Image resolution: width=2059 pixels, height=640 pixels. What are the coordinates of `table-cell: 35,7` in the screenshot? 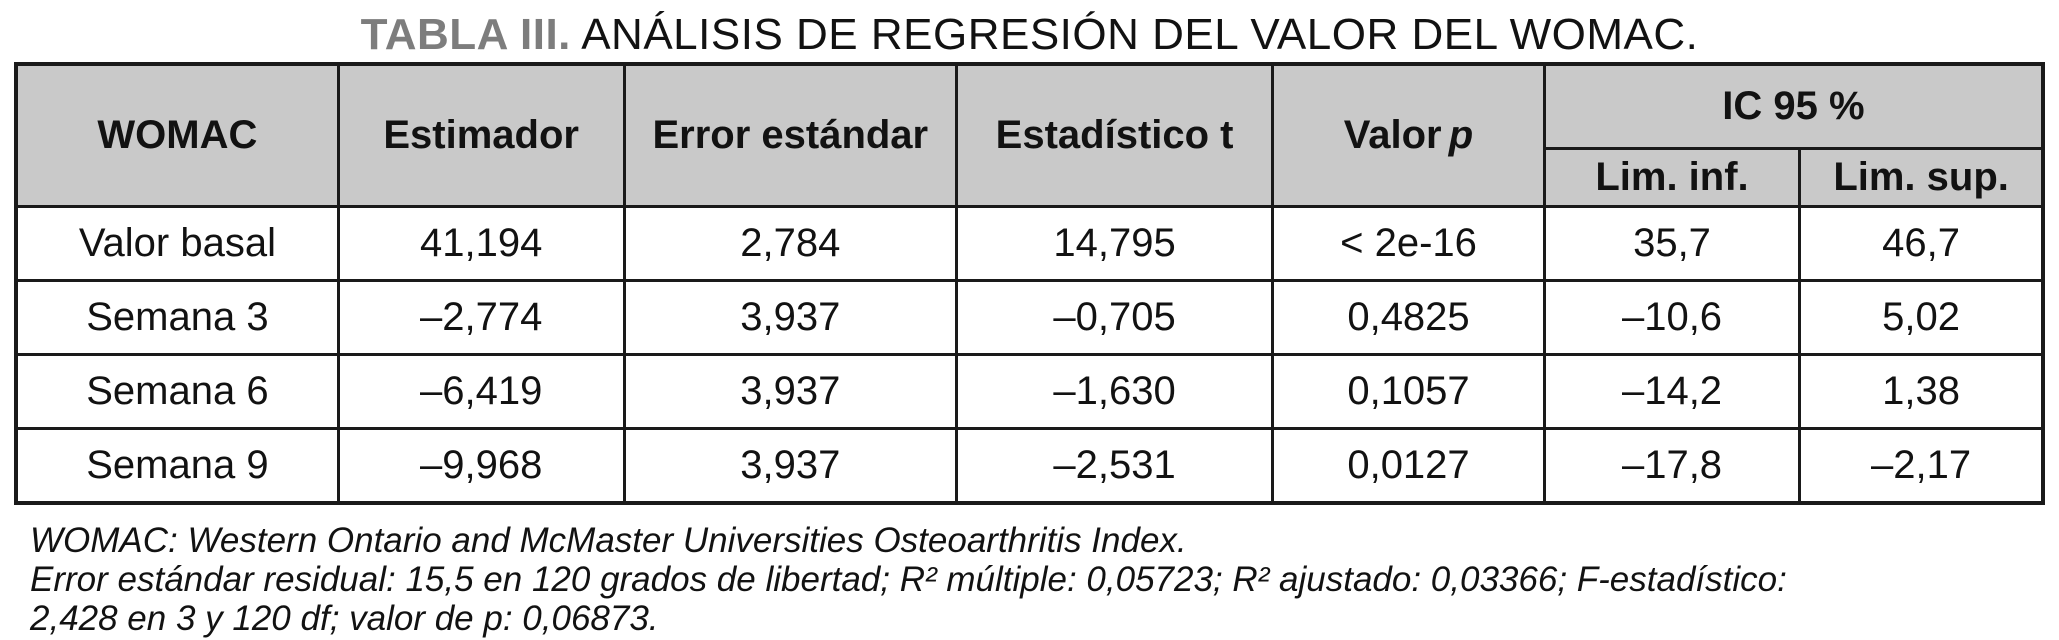 It's located at (1672, 243).